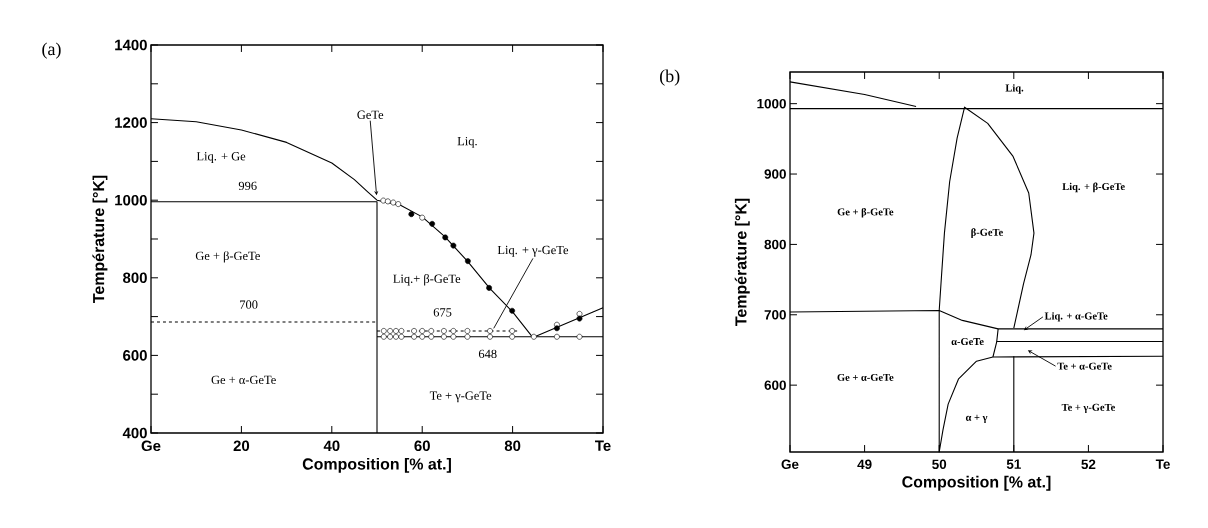 The width and height of the screenshot is (1208, 528). Describe the element at coordinates (131, 45) in the screenshot. I see `y-tick-label: 1400` at that location.